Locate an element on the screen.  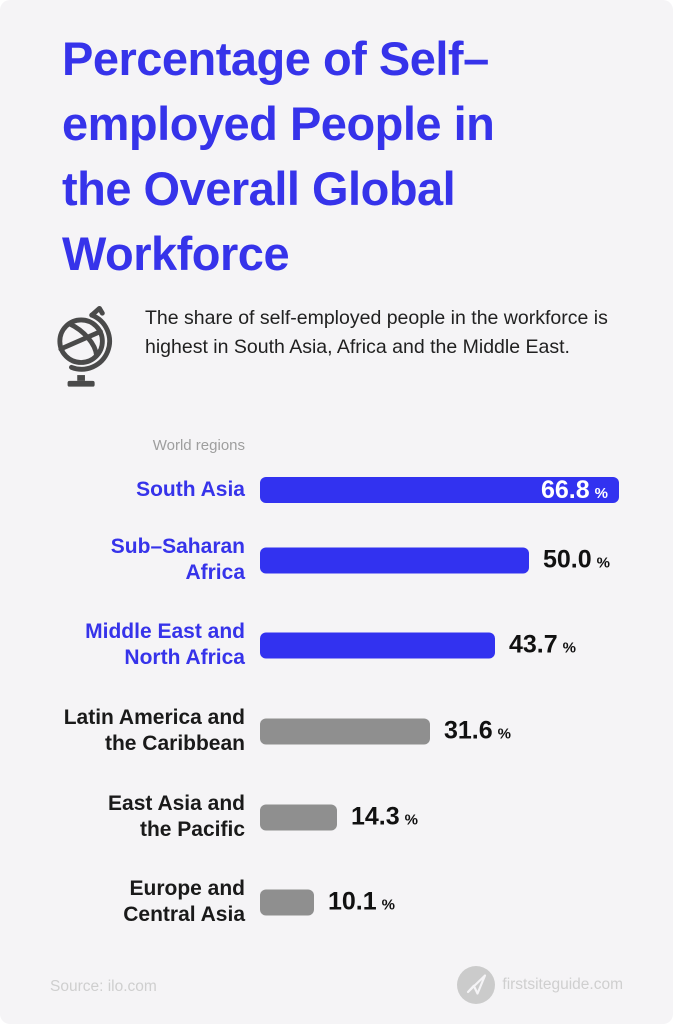
chart-row: Europe and Central Asia 10.1% is located at coordinates (336, 902).